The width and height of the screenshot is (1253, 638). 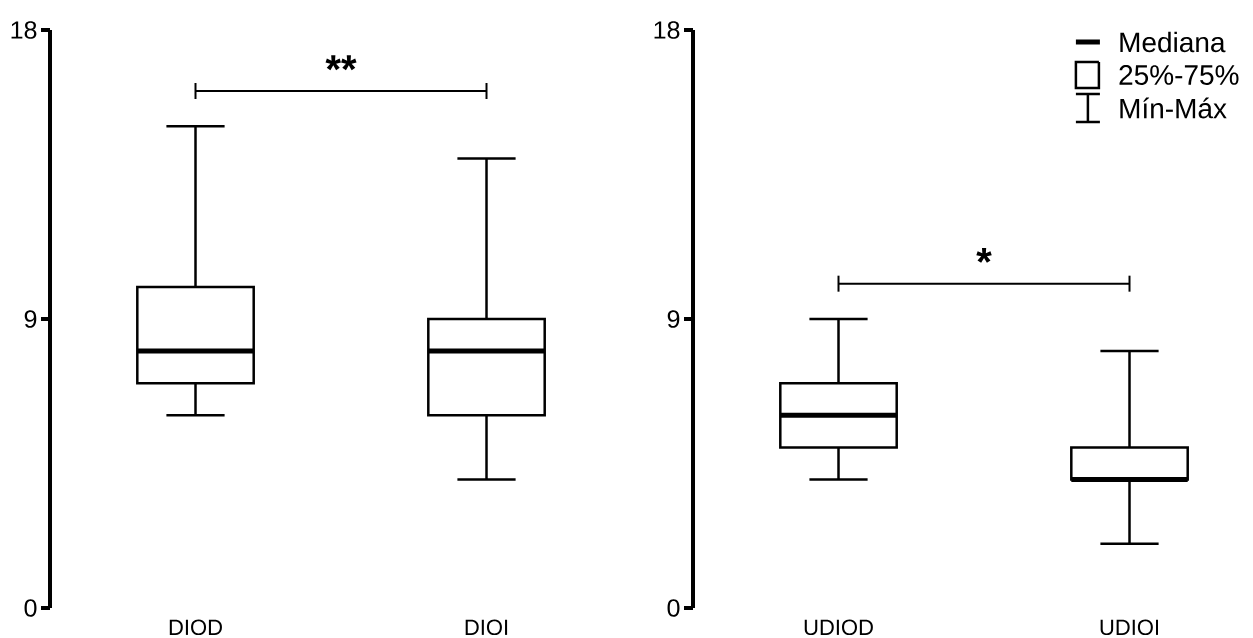 What do you see at coordinates (1129, 627) in the screenshot?
I see `x-tick-label: UDIOI` at bounding box center [1129, 627].